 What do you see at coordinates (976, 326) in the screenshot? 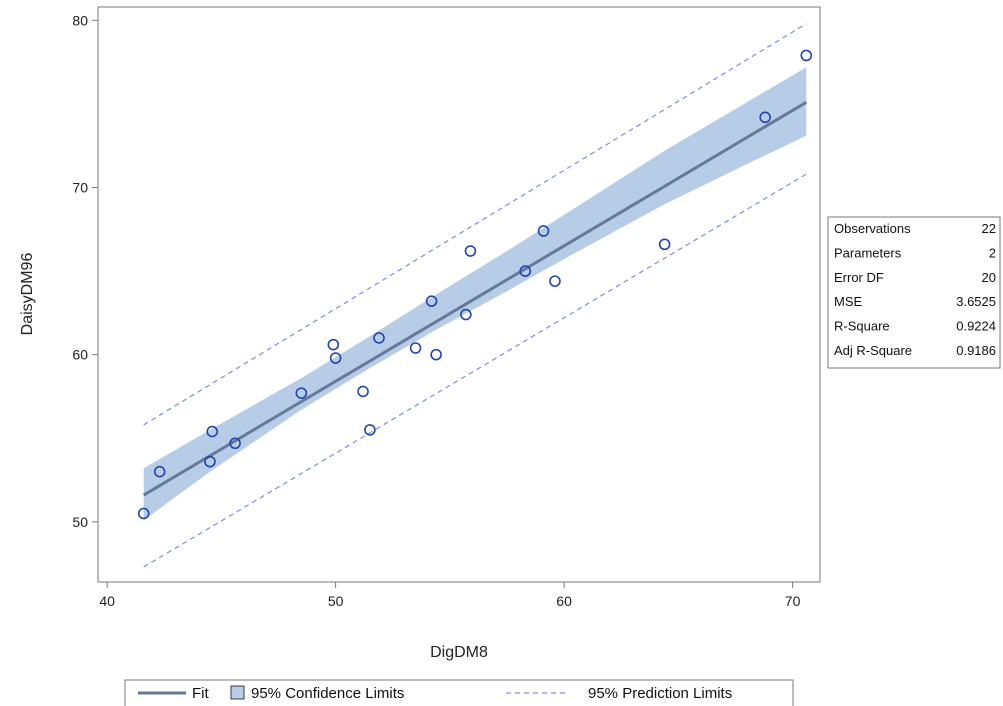
I see `stats-row-value: 0.9224` at bounding box center [976, 326].